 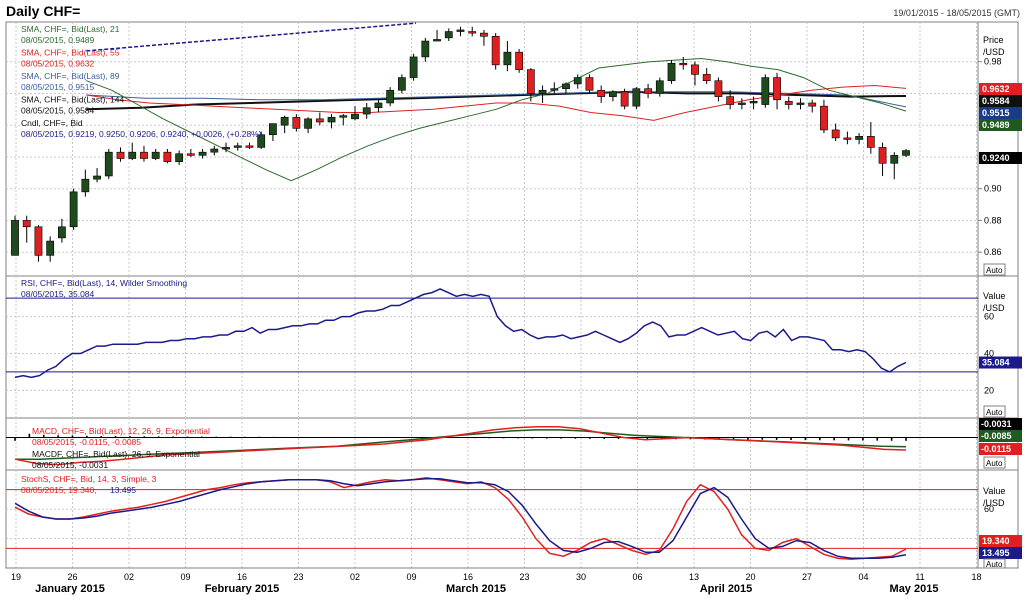 I want to click on price-value-tag-text: 0.9584, so click(x=996, y=101).